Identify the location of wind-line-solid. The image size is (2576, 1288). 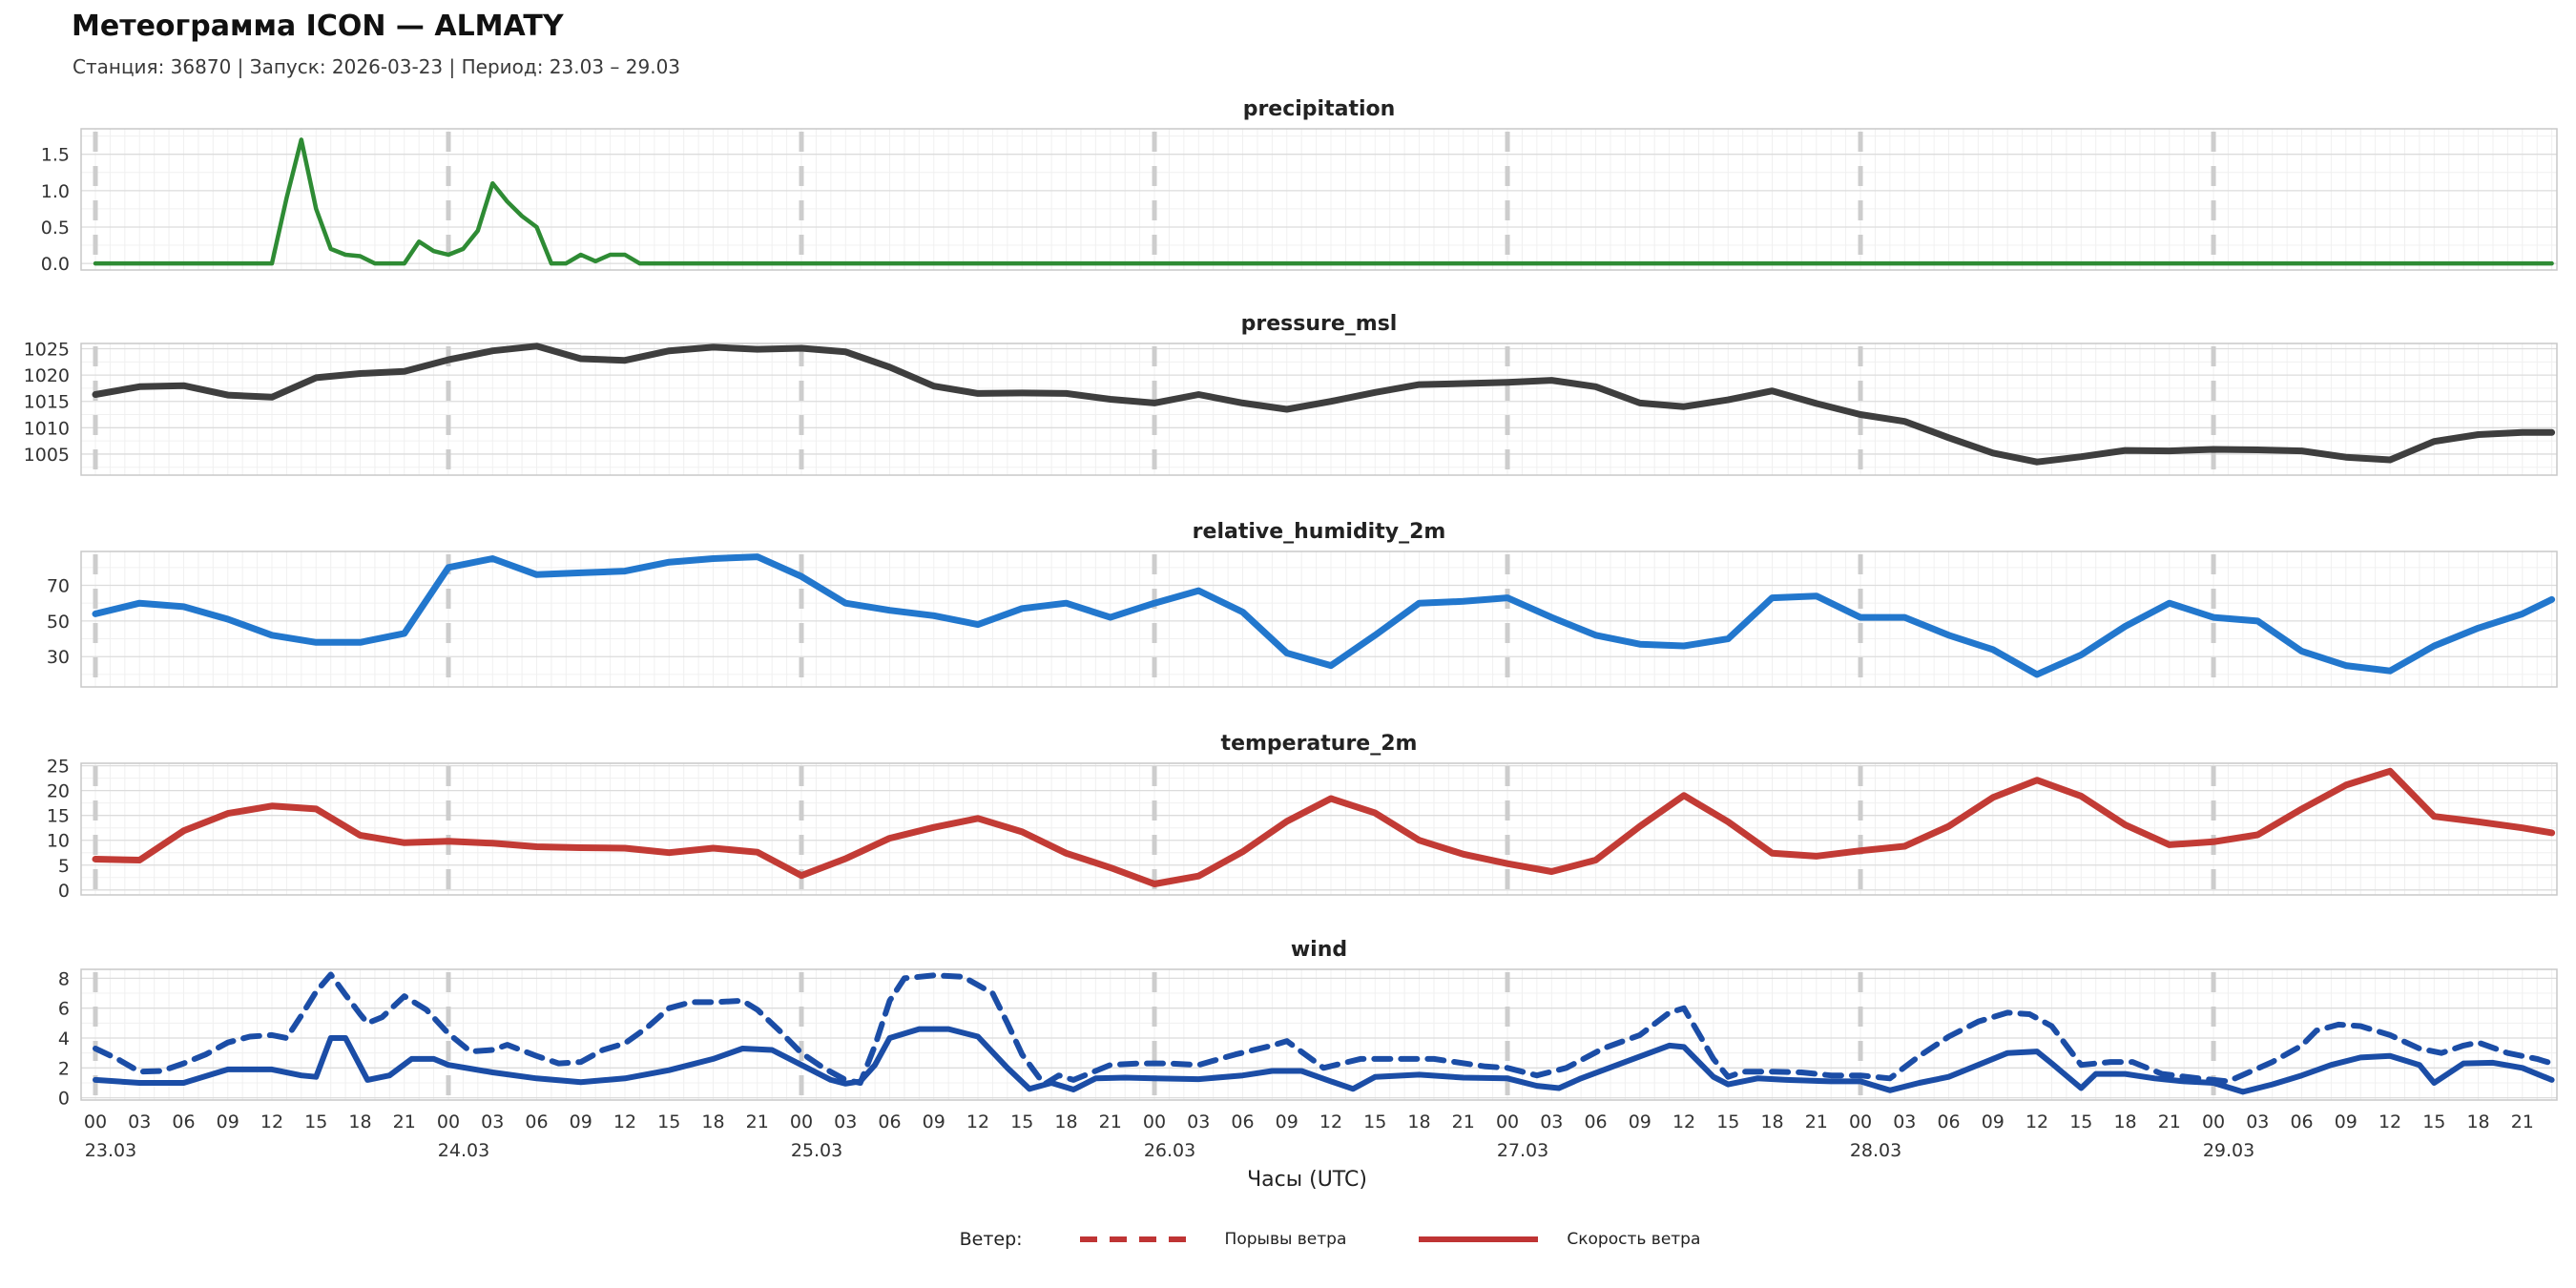
(1324, 1060).